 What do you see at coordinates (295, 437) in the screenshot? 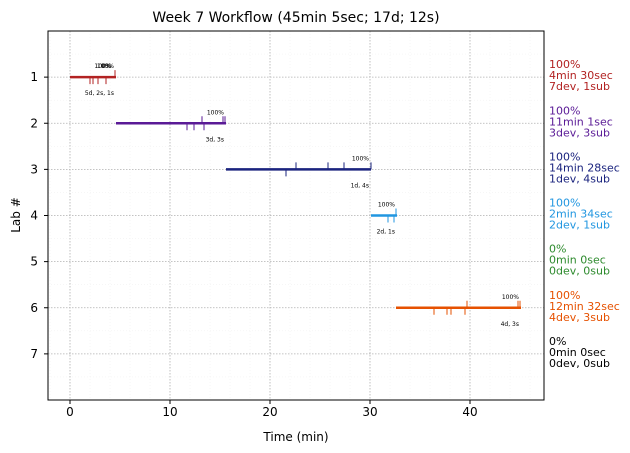
I see `x-axis-label: Time (min)` at bounding box center [295, 437].